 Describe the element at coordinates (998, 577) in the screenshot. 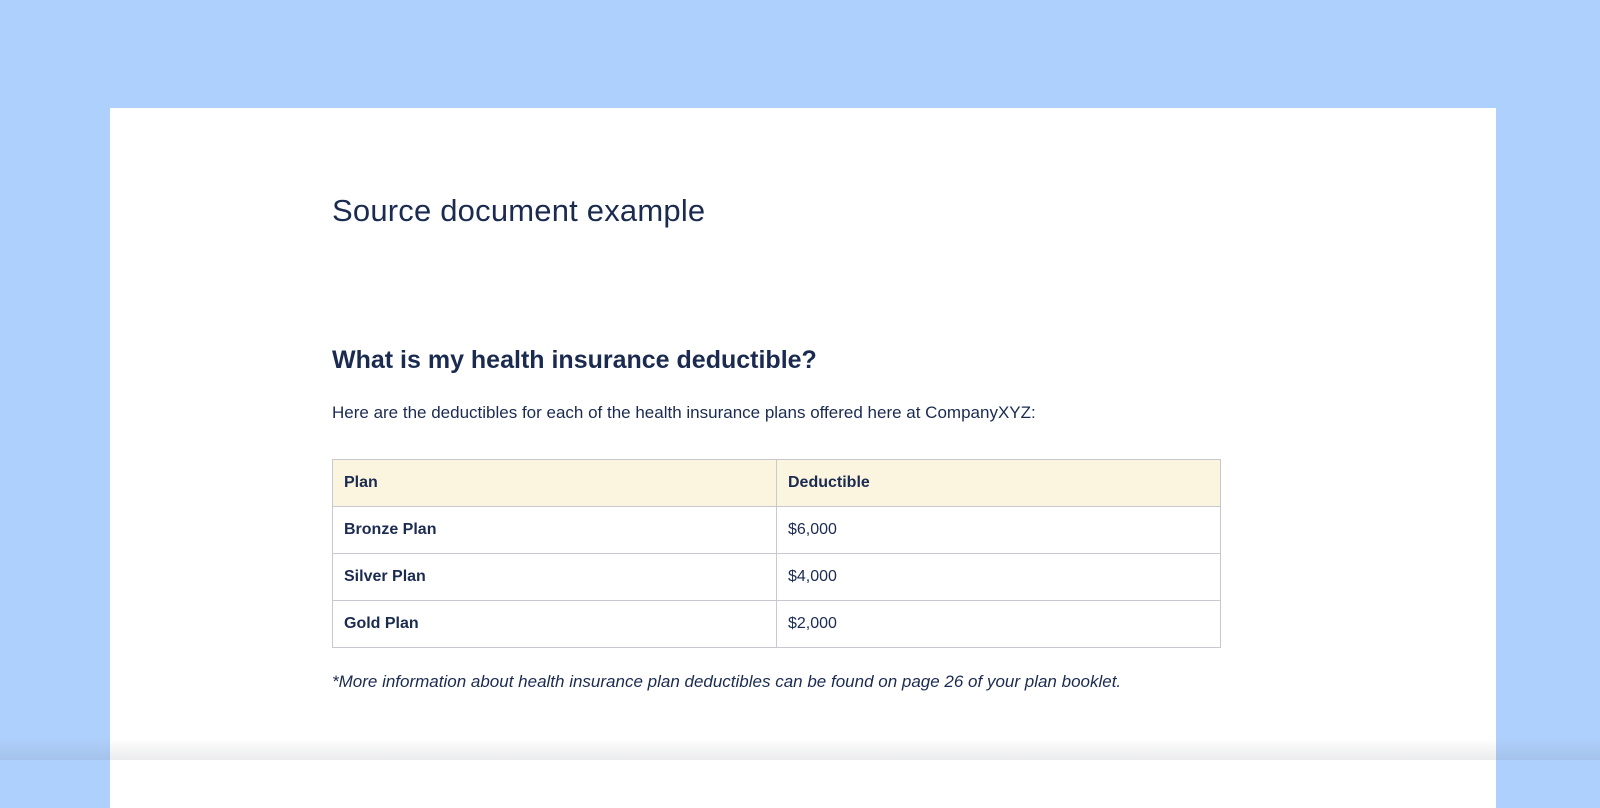

I see `deductible-value-cell: $4,000` at that location.